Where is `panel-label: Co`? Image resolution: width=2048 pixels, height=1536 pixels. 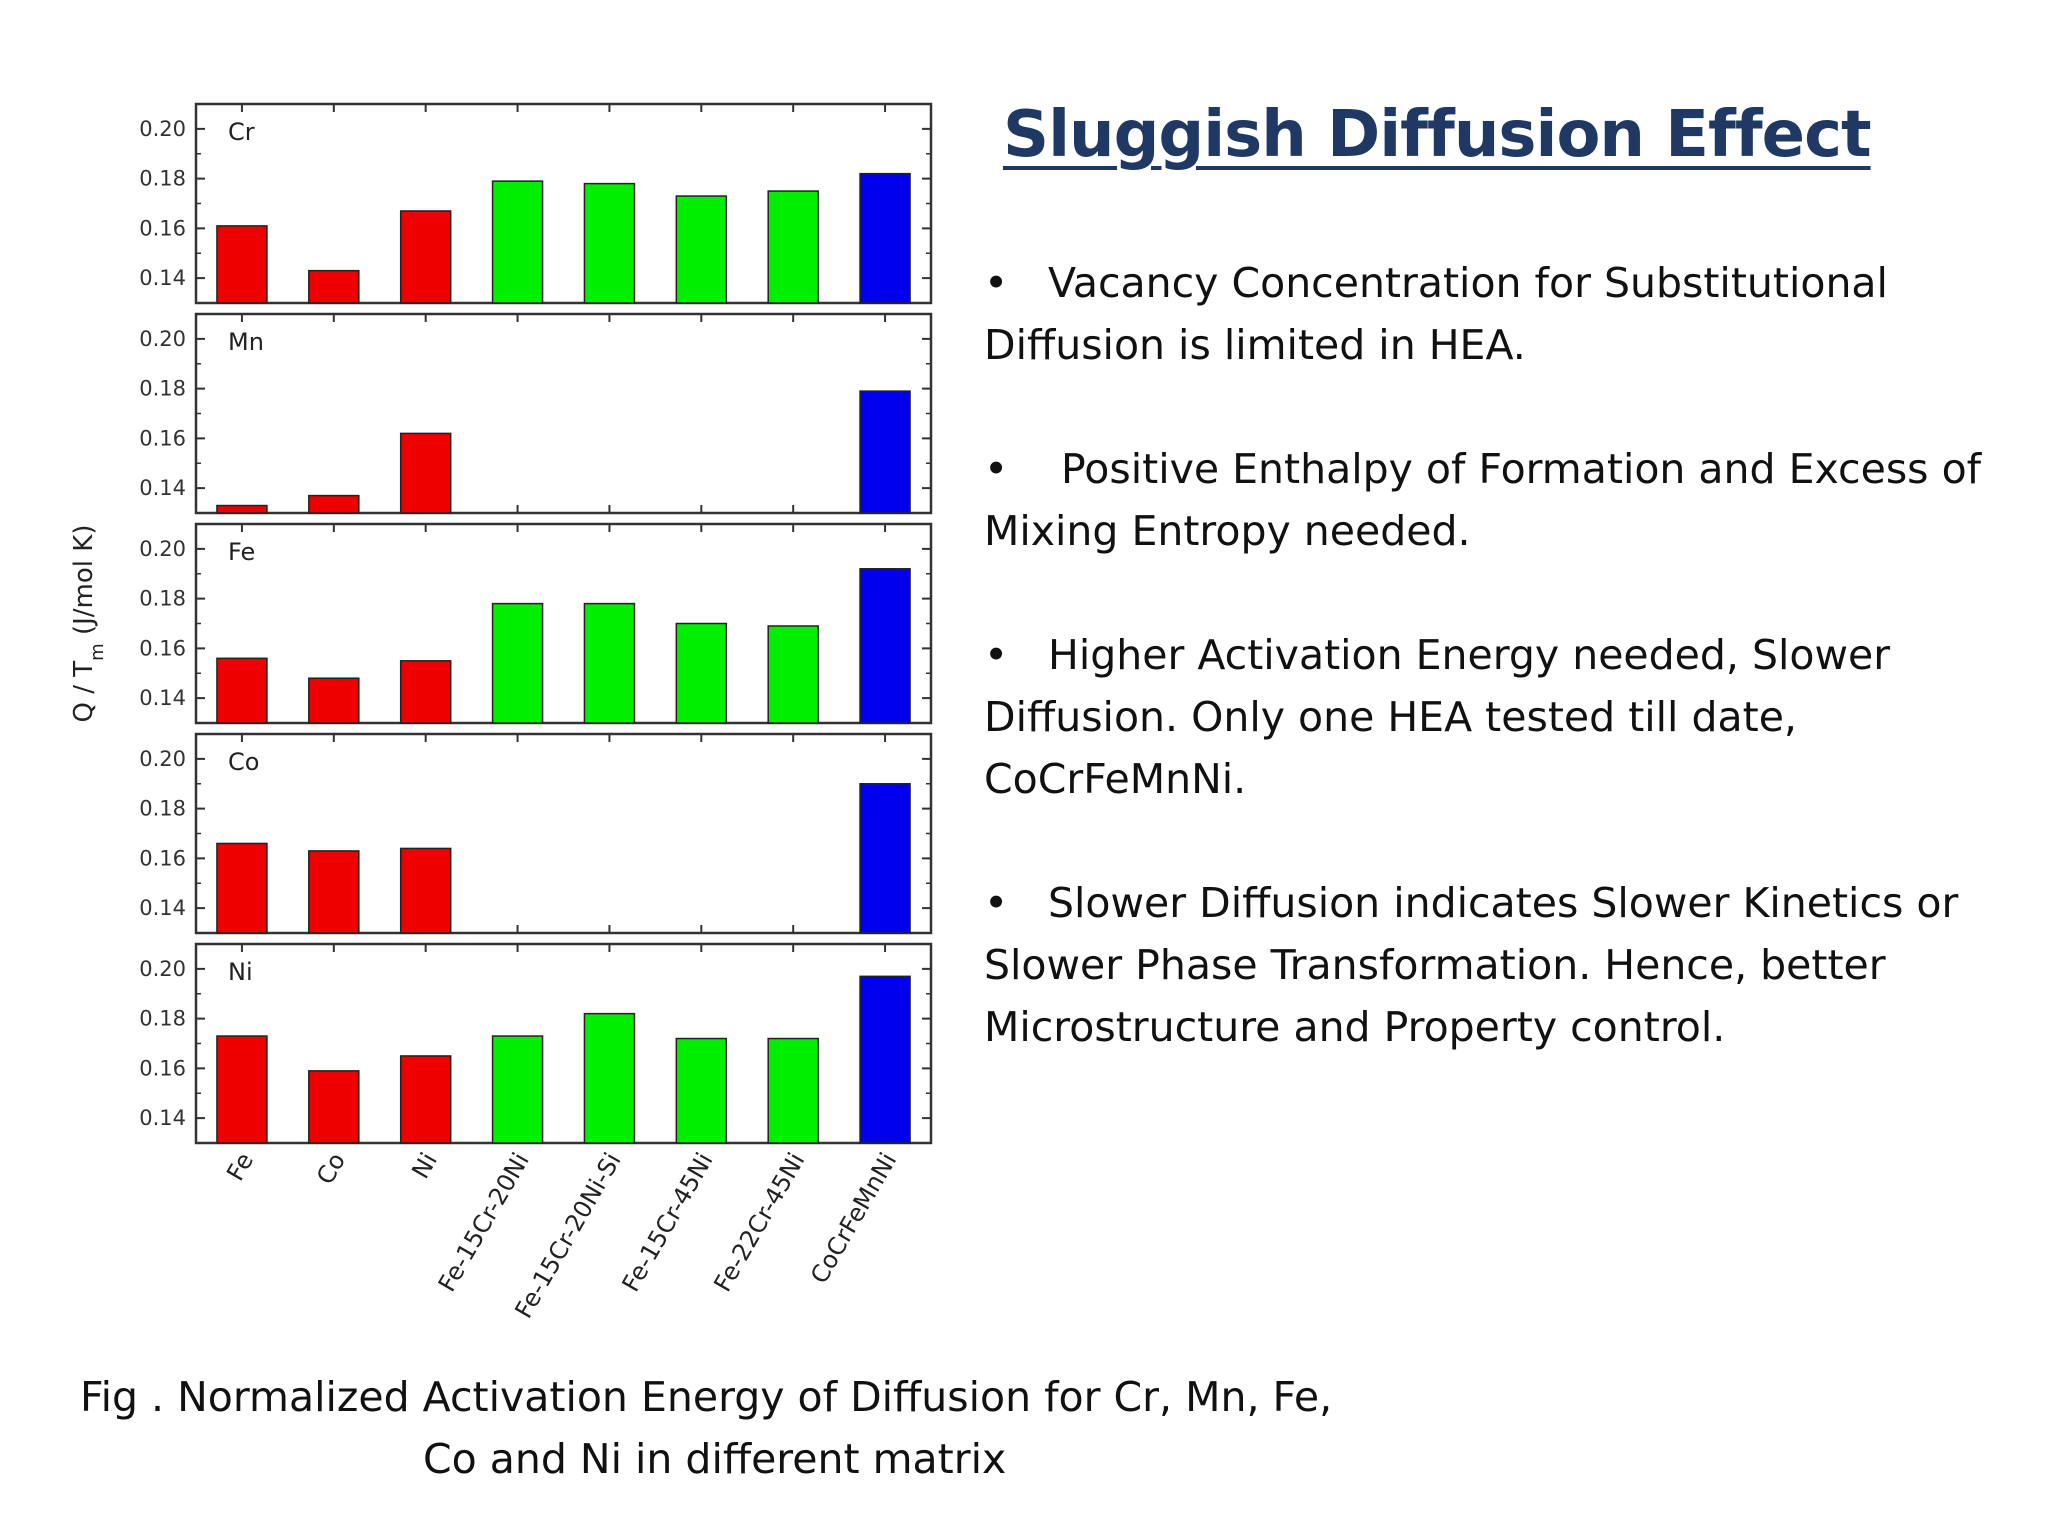 panel-label: Co is located at coordinates (243, 762).